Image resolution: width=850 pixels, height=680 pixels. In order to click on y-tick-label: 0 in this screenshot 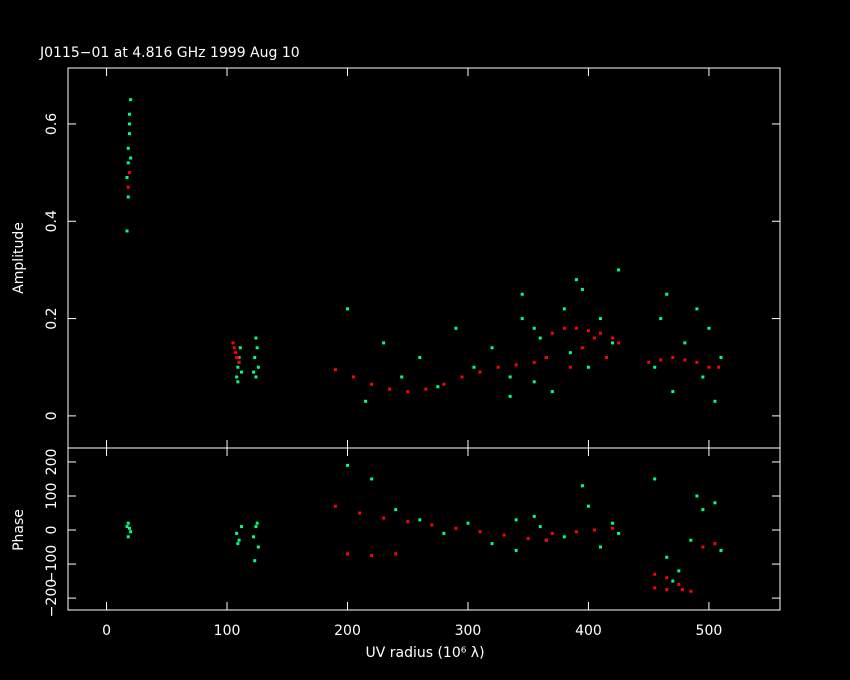, I will do `click(52, 415)`.